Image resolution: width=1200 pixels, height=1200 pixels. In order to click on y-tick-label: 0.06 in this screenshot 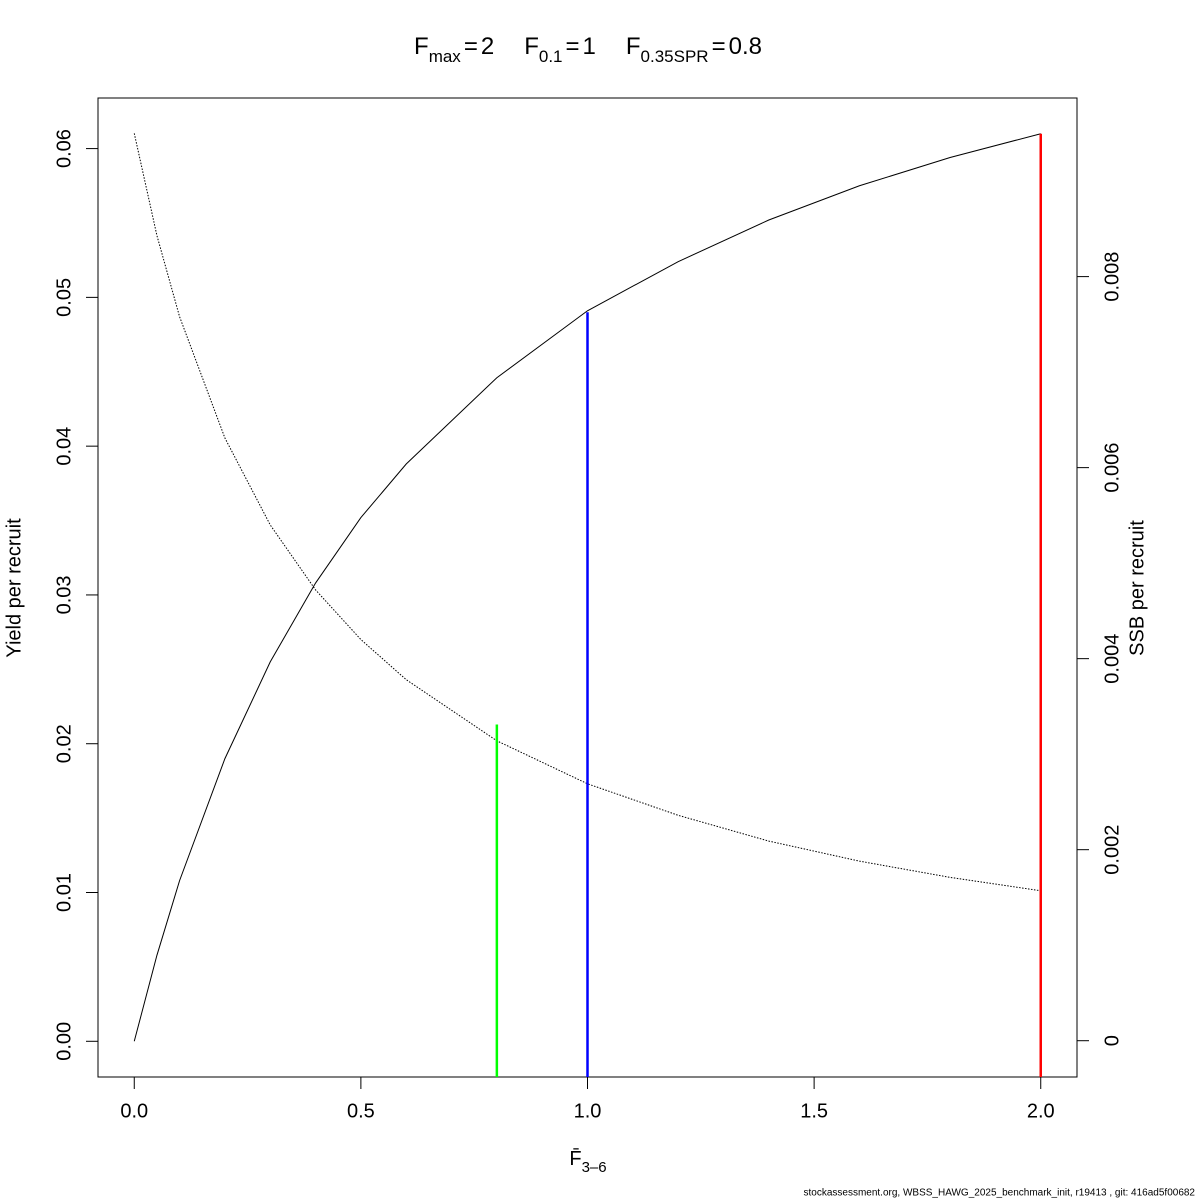, I will do `click(64, 148)`.